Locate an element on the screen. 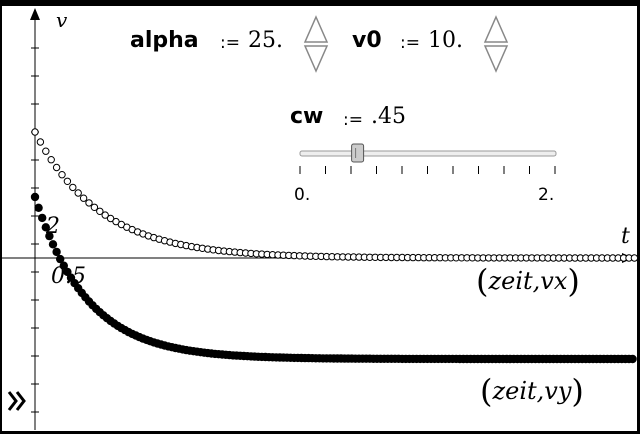 The height and width of the screenshot is (434, 640). cw-value: .45 is located at coordinates (388, 116).